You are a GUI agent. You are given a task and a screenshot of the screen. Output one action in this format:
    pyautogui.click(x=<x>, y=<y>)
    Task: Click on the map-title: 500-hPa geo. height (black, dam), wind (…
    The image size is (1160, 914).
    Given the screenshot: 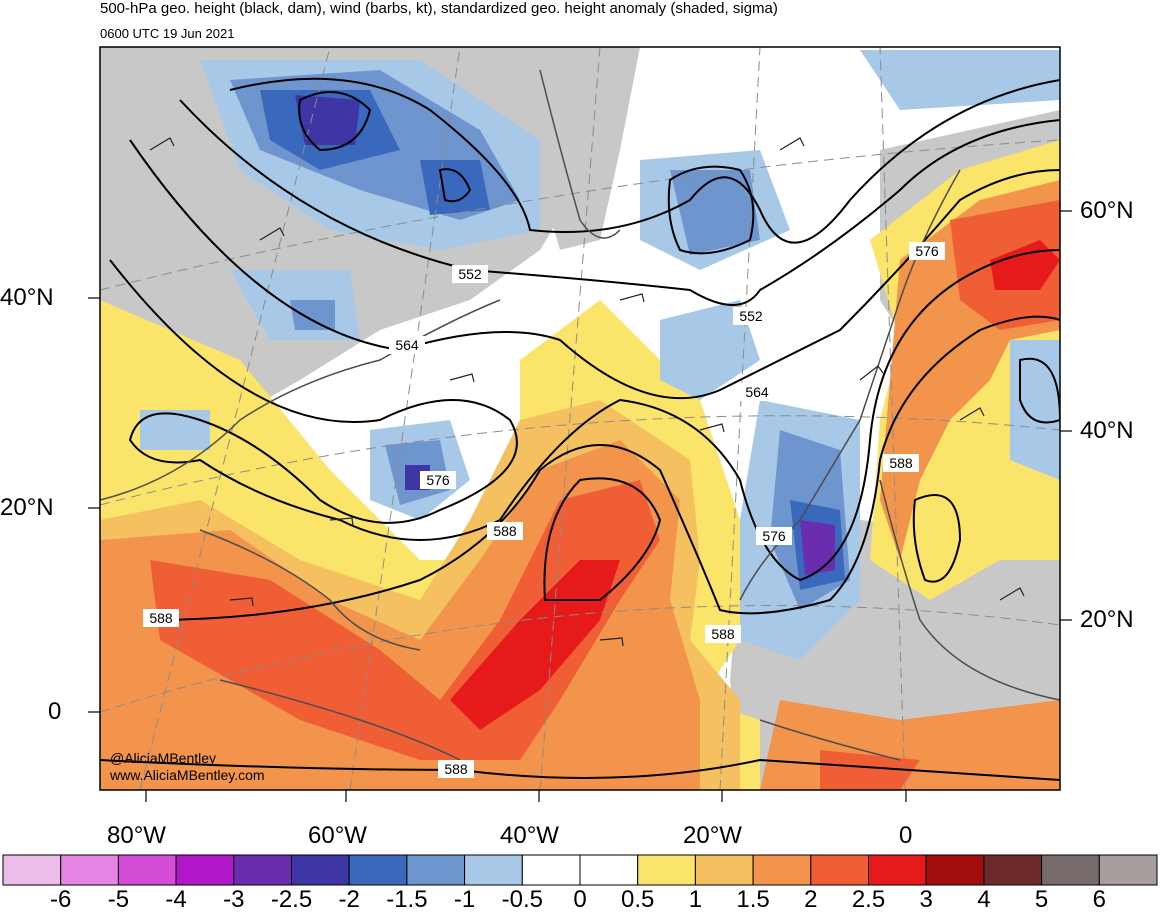 What is the action you would take?
    pyautogui.click(x=439, y=8)
    